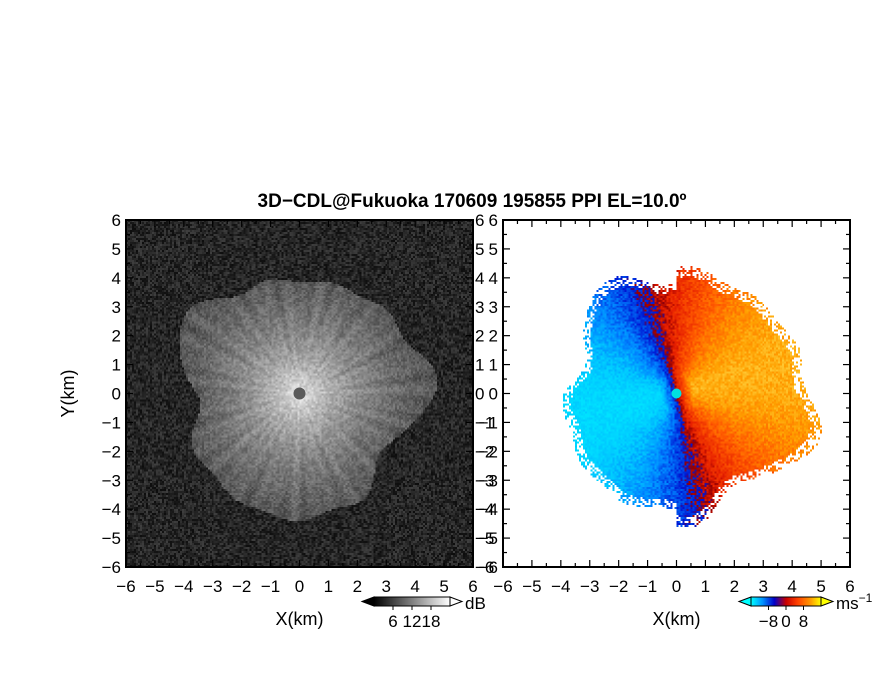 The width and height of the screenshot is (880, 680). Describe the element at coordinates (768, 621) in the screenshot. I see `colorbar-tick-label: −8` at that location.